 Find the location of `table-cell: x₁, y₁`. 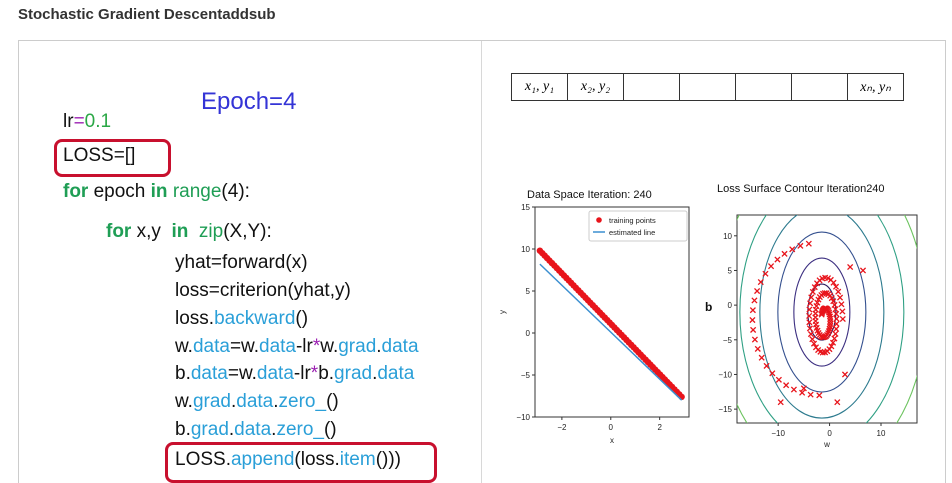

table-cell: x₁, y₁ is located at coordinates (539, 87).